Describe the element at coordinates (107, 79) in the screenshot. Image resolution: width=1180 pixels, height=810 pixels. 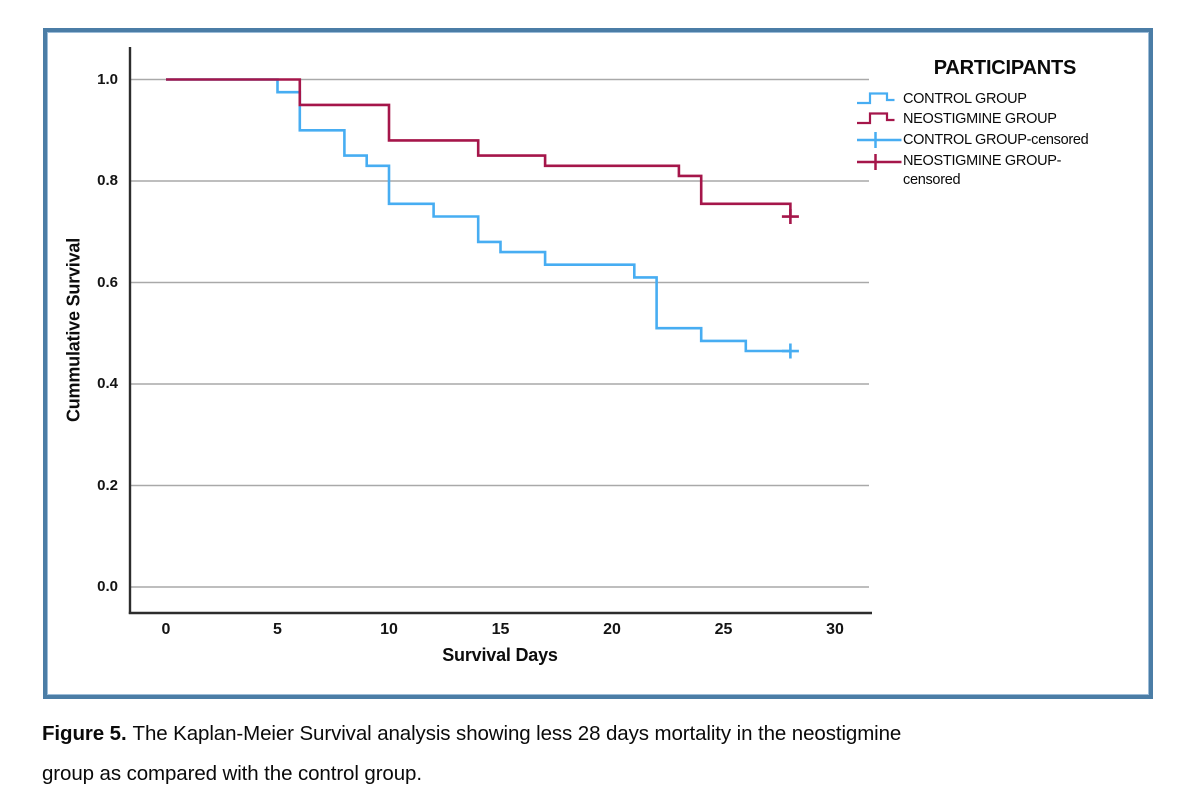
I see `y-tick-label-1.0: 1.0` at that location.